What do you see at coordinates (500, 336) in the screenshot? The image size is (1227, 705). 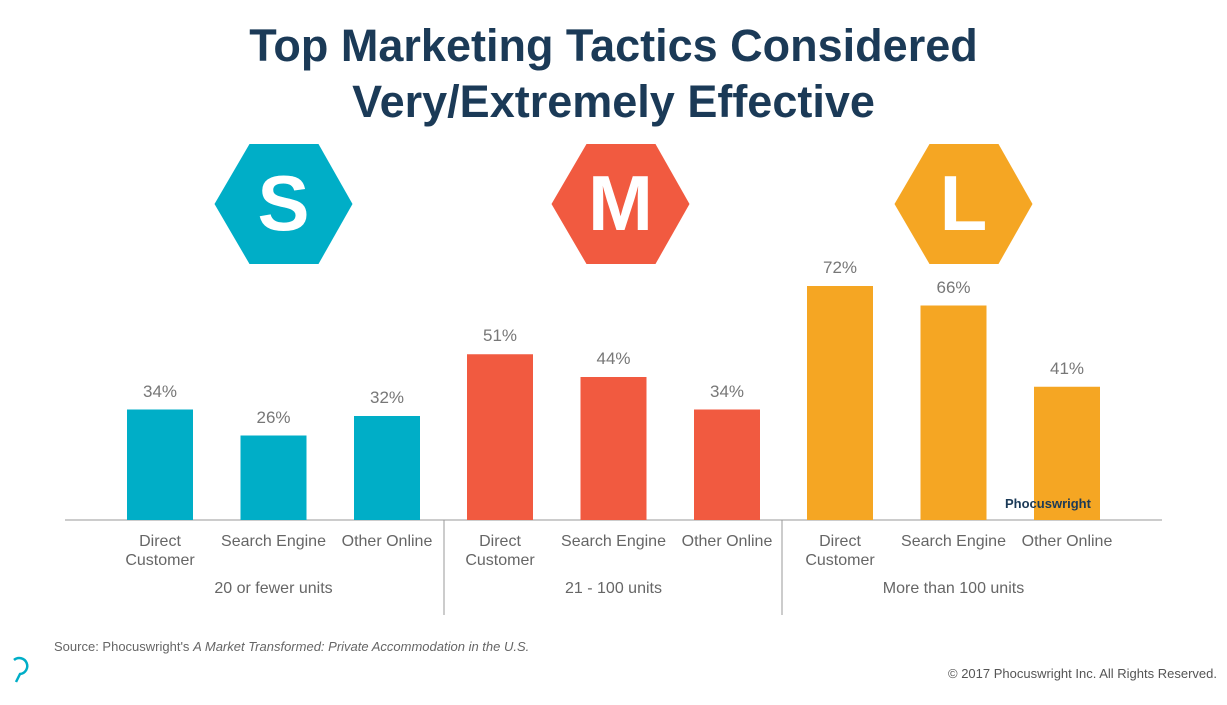 I see `value-label: 51%` at bounding box center [500, 336].